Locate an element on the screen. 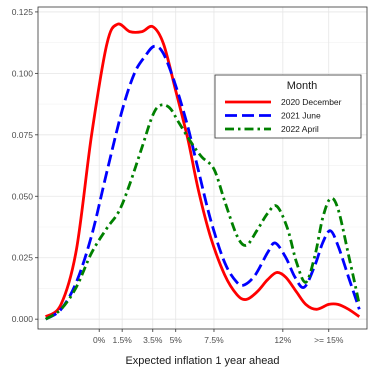 This screenshot has width=371, height=368. legend-label-3: 2022 April is located at coordinates (300, 129).